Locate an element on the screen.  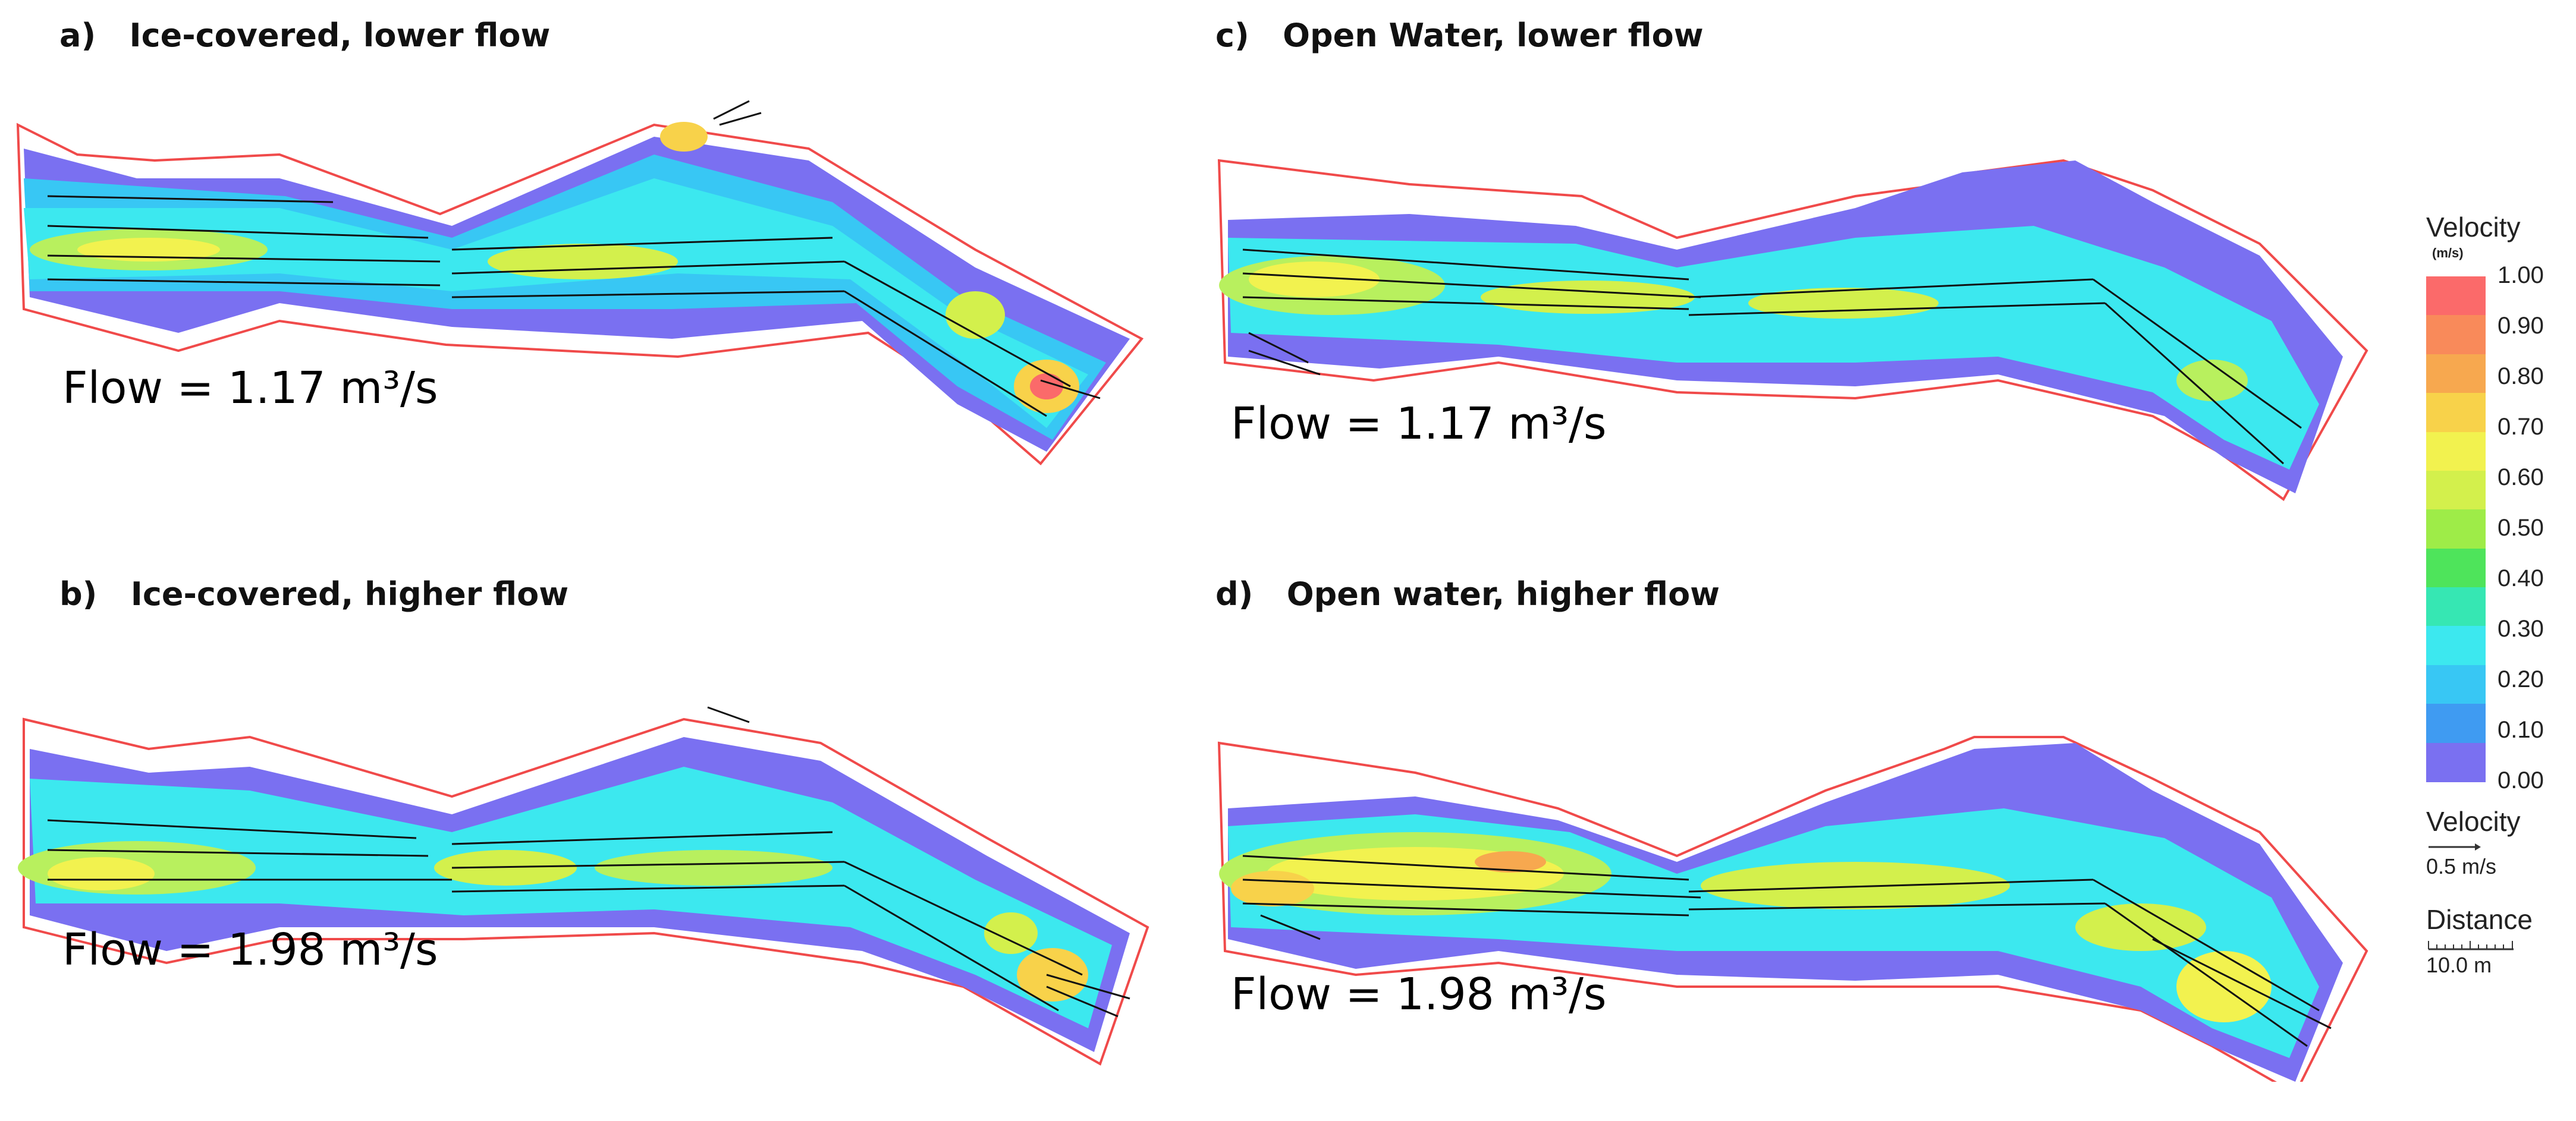
panel-a-title: a) Ice-covered, lower flow is located at coordinates (305, 35).